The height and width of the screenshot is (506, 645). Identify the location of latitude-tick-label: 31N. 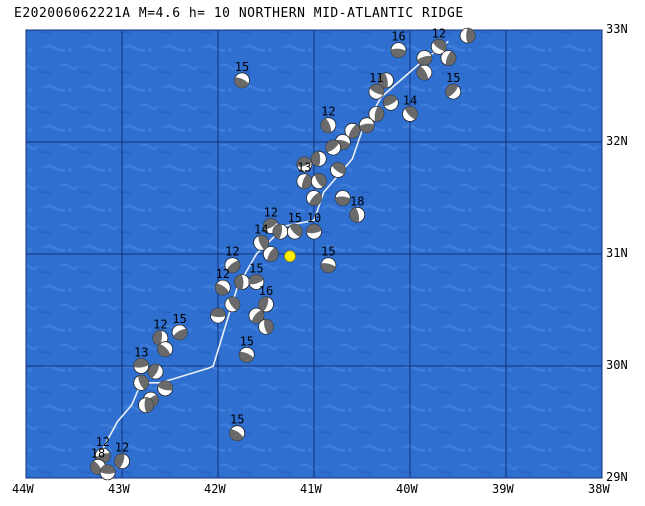
(617, 253).